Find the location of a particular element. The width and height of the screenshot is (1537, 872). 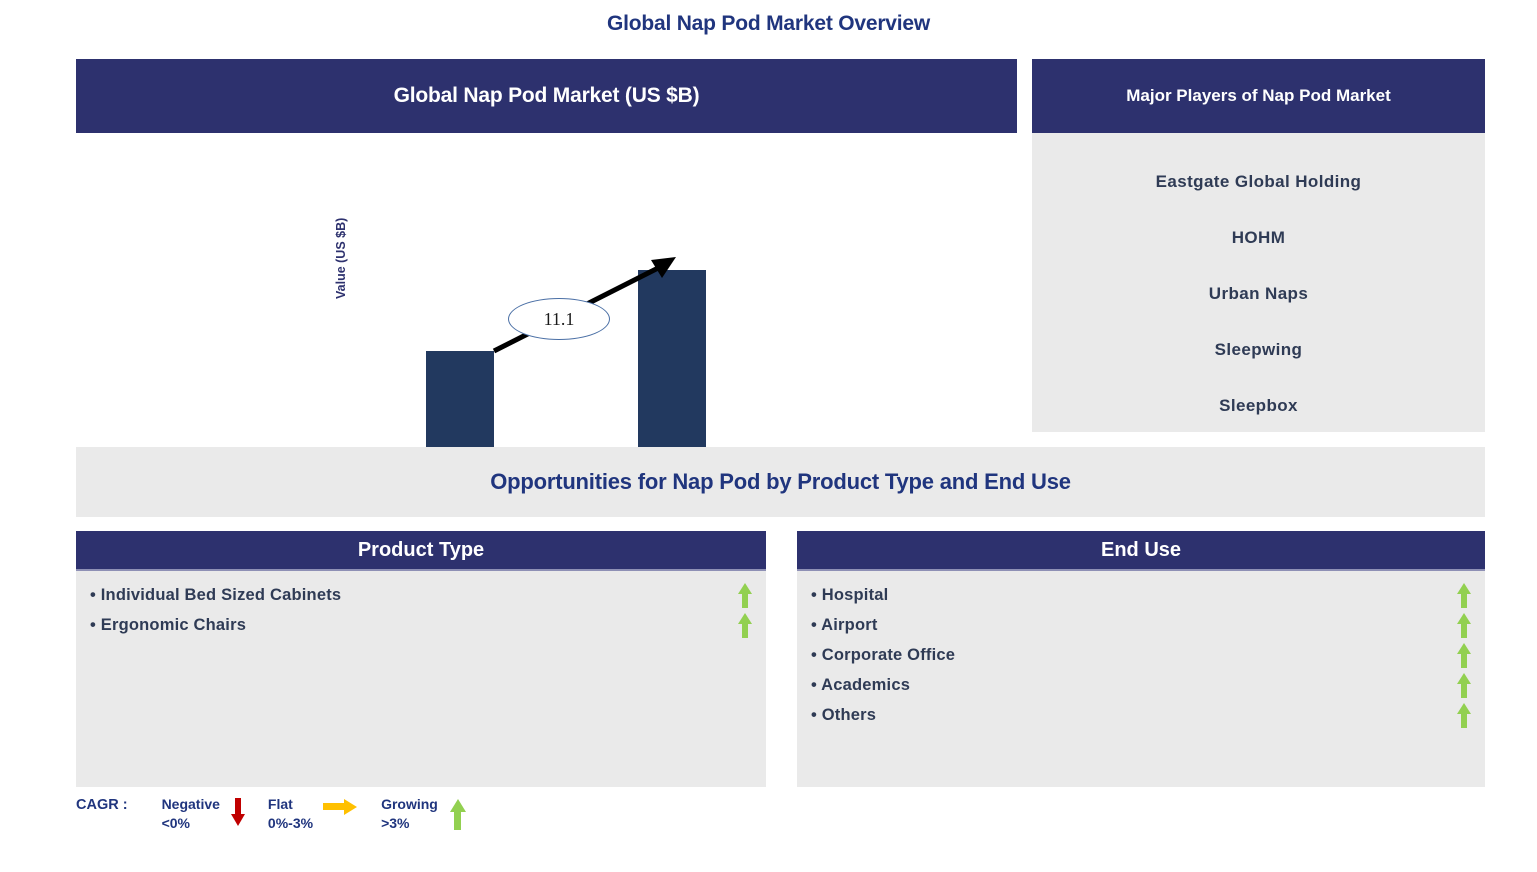

product-type-item-label: • Individual Bed Sized Cabinets is located at coordinates (216, 595).